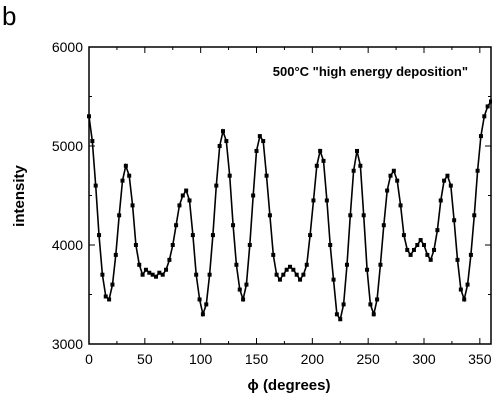  Describe the element at coordinates (67, 245) in the screenshot. I see `y-tick-label: 4000` at that location.